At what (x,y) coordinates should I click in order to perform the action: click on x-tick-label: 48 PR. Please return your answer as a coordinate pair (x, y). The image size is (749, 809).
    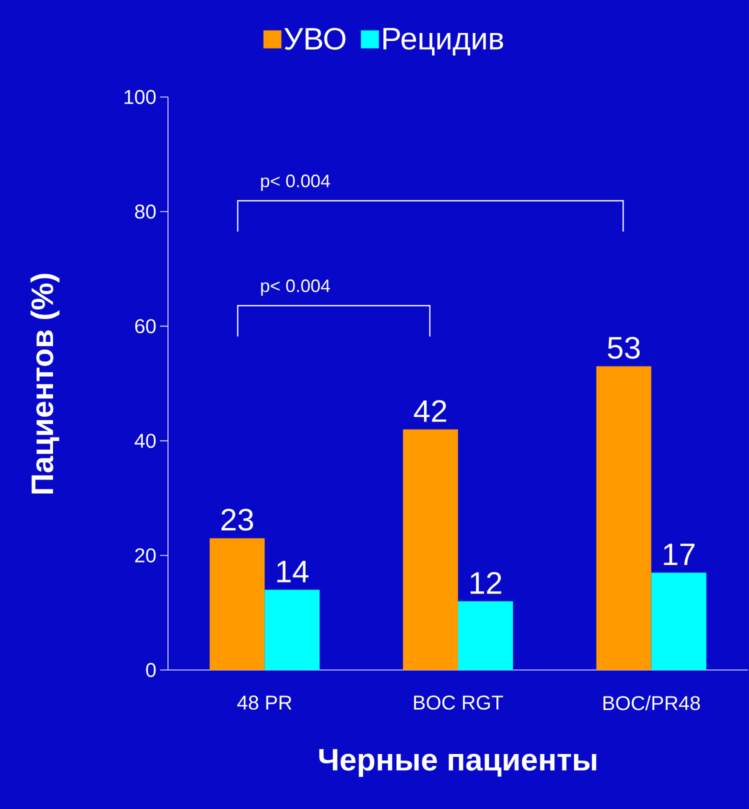
    Looking at the image, I should click on (264, 703).